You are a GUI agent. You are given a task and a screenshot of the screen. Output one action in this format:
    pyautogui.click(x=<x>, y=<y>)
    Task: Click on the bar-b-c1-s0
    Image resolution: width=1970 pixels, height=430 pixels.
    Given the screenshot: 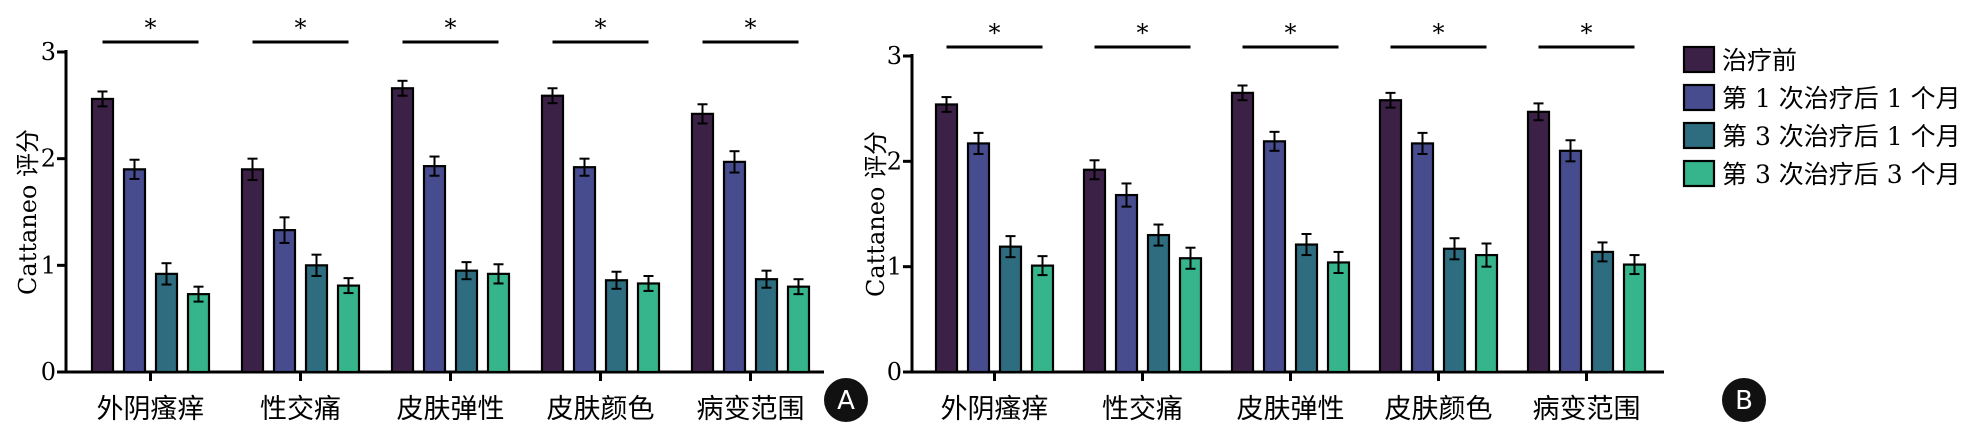 What is the action you would take?
    pyautogui.click(x=1094, y=271)
    